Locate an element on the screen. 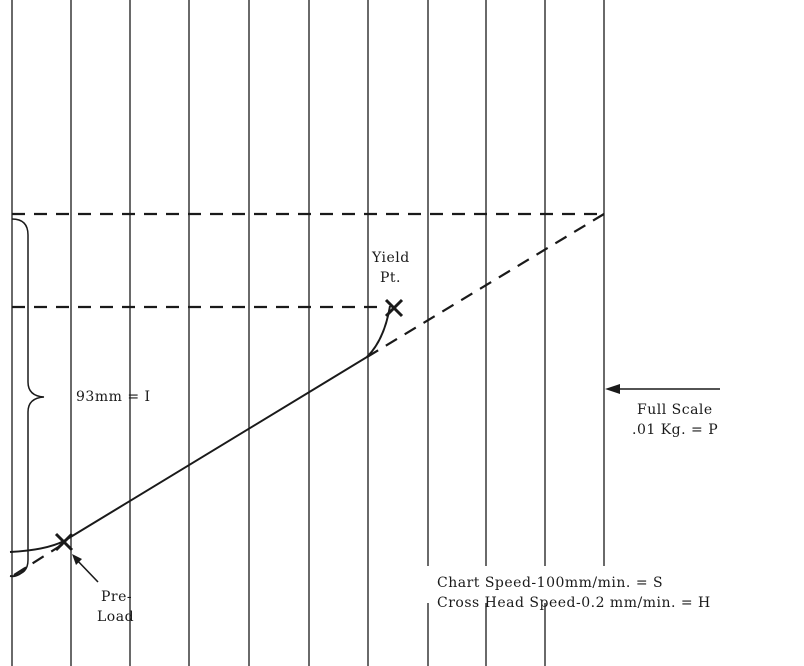 The height and width of the screenshot is (666, 804). preload-label-line2: Load is located at coordinates (115, 617).